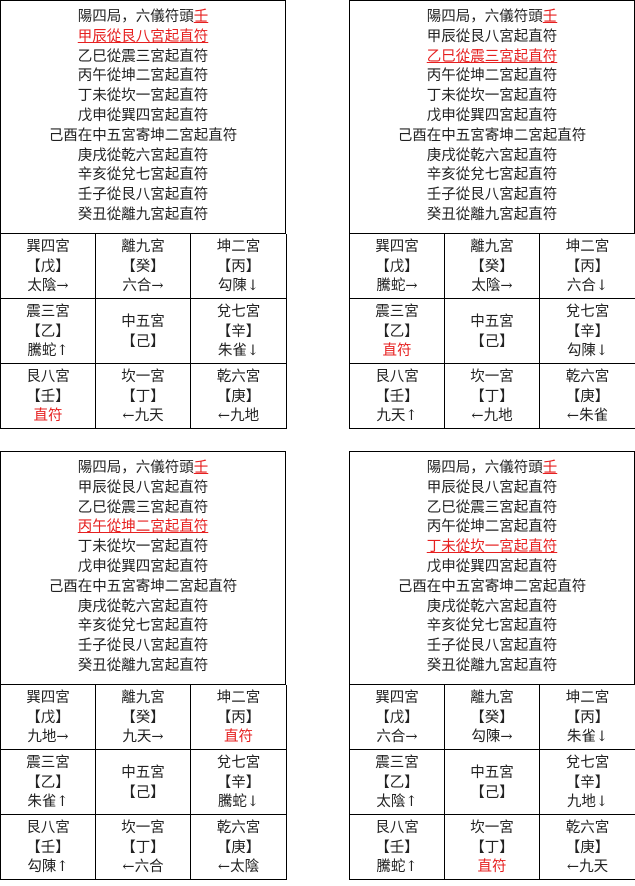 This screenshot has width=635, height=886. I want to click on rule-line: 壬子從艮八宮起直符, so click(492, 195).